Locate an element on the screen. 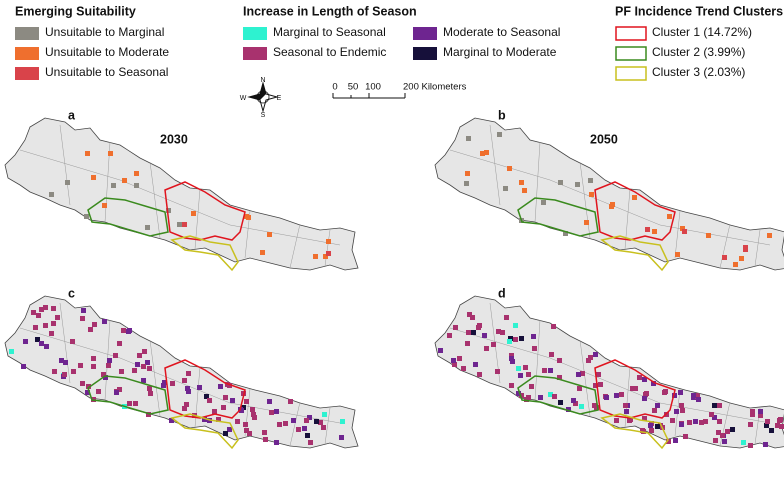  compass-letter: E is located at coordinates (279, 98).